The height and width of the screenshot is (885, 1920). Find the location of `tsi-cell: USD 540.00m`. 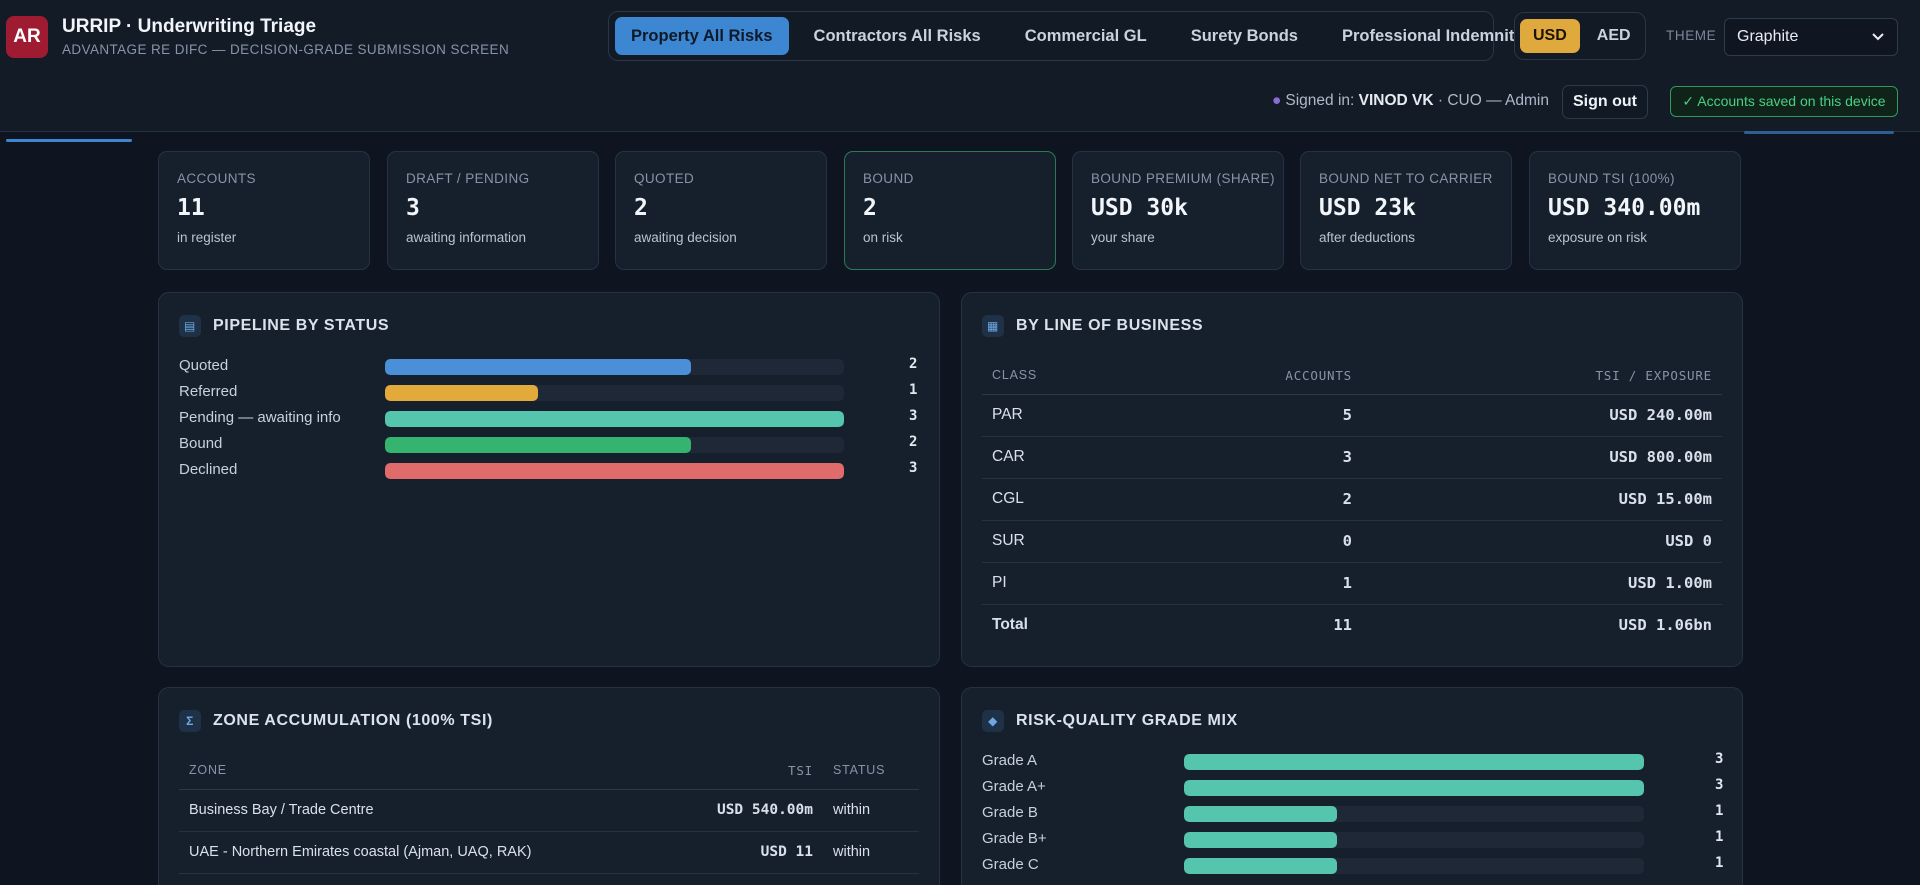

tsi-cell: USD 540.00m is located at coordinates (748, 810).